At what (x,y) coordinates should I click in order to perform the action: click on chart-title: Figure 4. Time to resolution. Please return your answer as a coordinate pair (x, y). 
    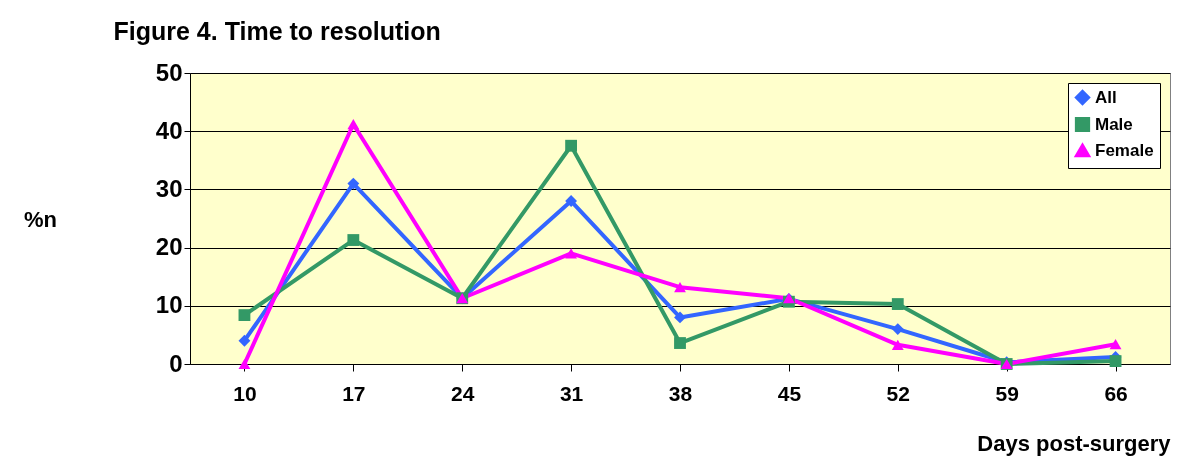
    Looking at the image, I should click on (277, 31).